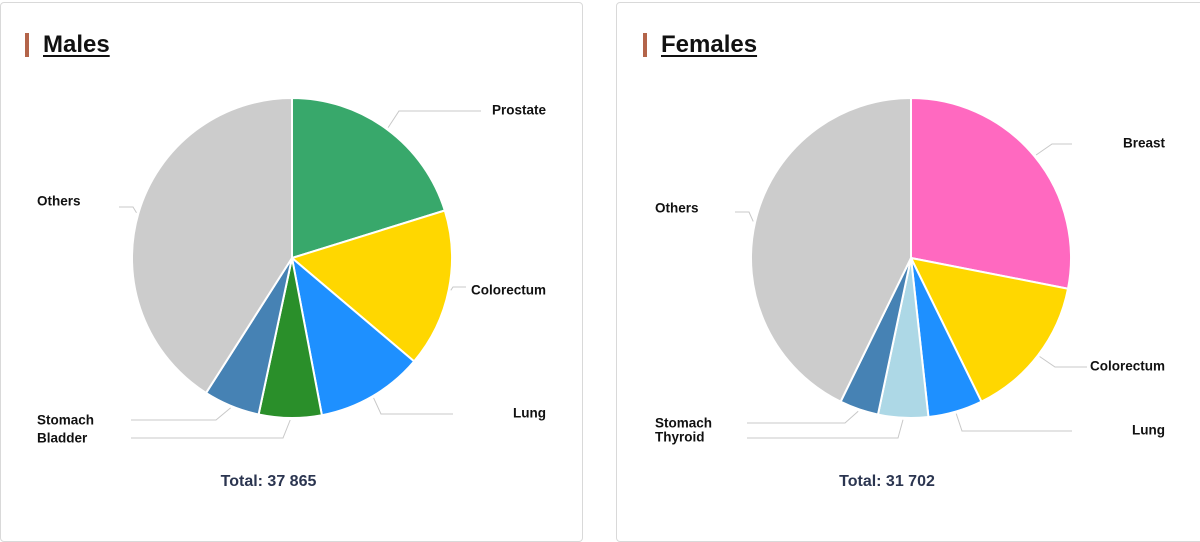 This screenshot has height=542, width=1200. Describe the element at coordinates (368, 178) in the screenshot. I see `males-slice-prostate` at that location.